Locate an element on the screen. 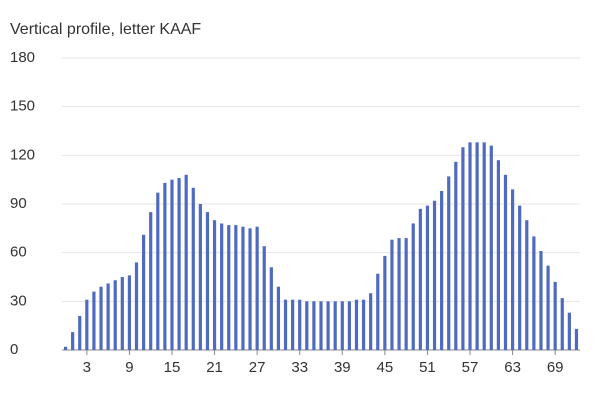 The height and width of the screenshot is (400, 600). y-tick-label: 90 is located at coordinates (18, 203).